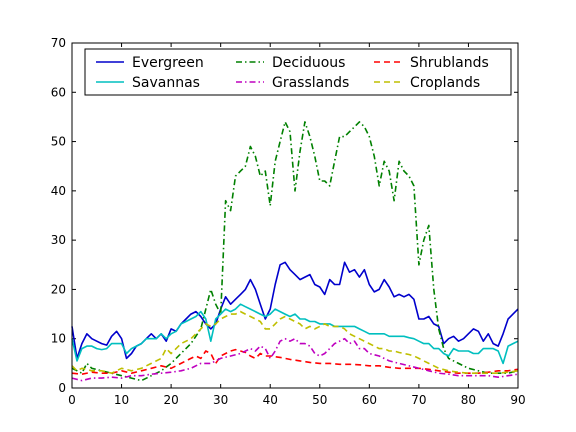 This screenshot has width=576, height=432. What do you see at coordinates (58, 339) in the screenshot?
I see `y-tick-label: 10` at bounding box center [58, 339].